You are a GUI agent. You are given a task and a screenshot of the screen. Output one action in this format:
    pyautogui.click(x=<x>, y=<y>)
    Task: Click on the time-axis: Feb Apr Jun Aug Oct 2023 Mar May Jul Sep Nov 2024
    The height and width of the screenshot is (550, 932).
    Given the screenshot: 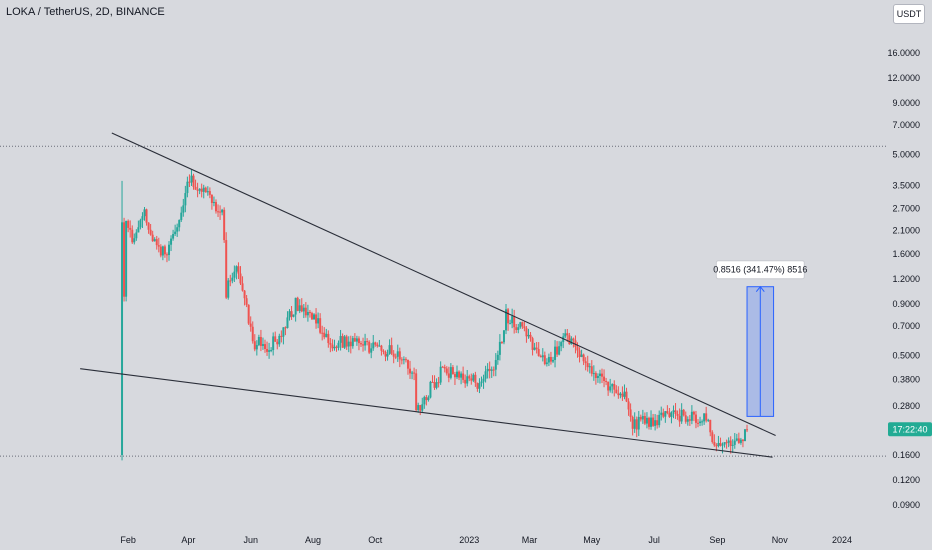 What is the action you would take?
    pyautogui.click(x=486, y=540)
    